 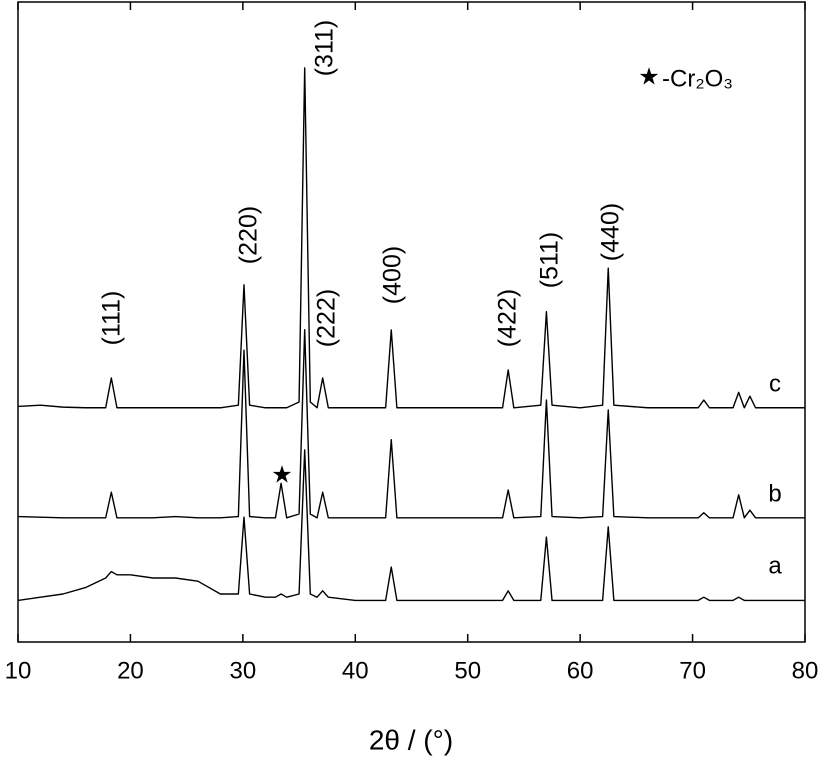 What do you see at coordinates (130, 670) in the screenshot?
I see `x-tick-label: 20` at bounding box center [130, 670].